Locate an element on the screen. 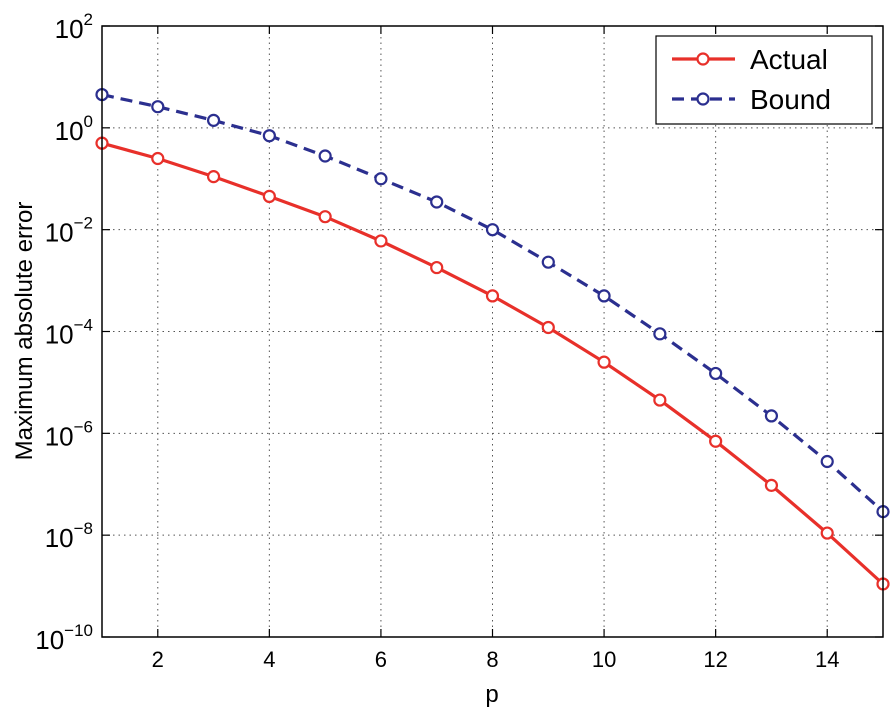 The image size is (893, 713). legend-label-bound: Bound is located at coordinates (790, 99).